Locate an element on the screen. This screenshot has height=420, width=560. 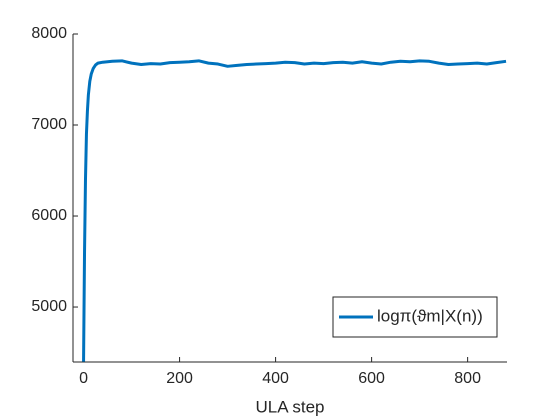
x-tick-label: 800 is located at coordinates (467, 378).